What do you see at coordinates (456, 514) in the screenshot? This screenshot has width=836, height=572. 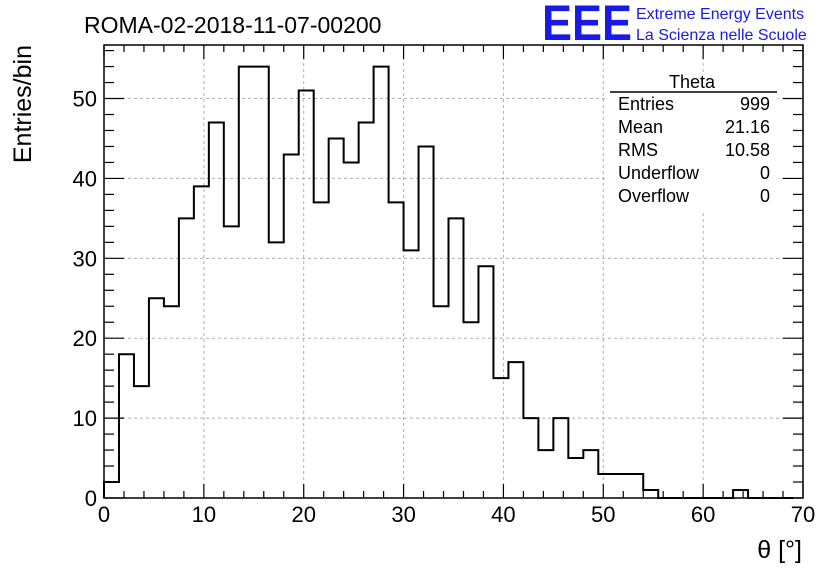 I see `x-tick-labels: 0 10 20 30 40 50 60 70` at bounding box center [456, 514].